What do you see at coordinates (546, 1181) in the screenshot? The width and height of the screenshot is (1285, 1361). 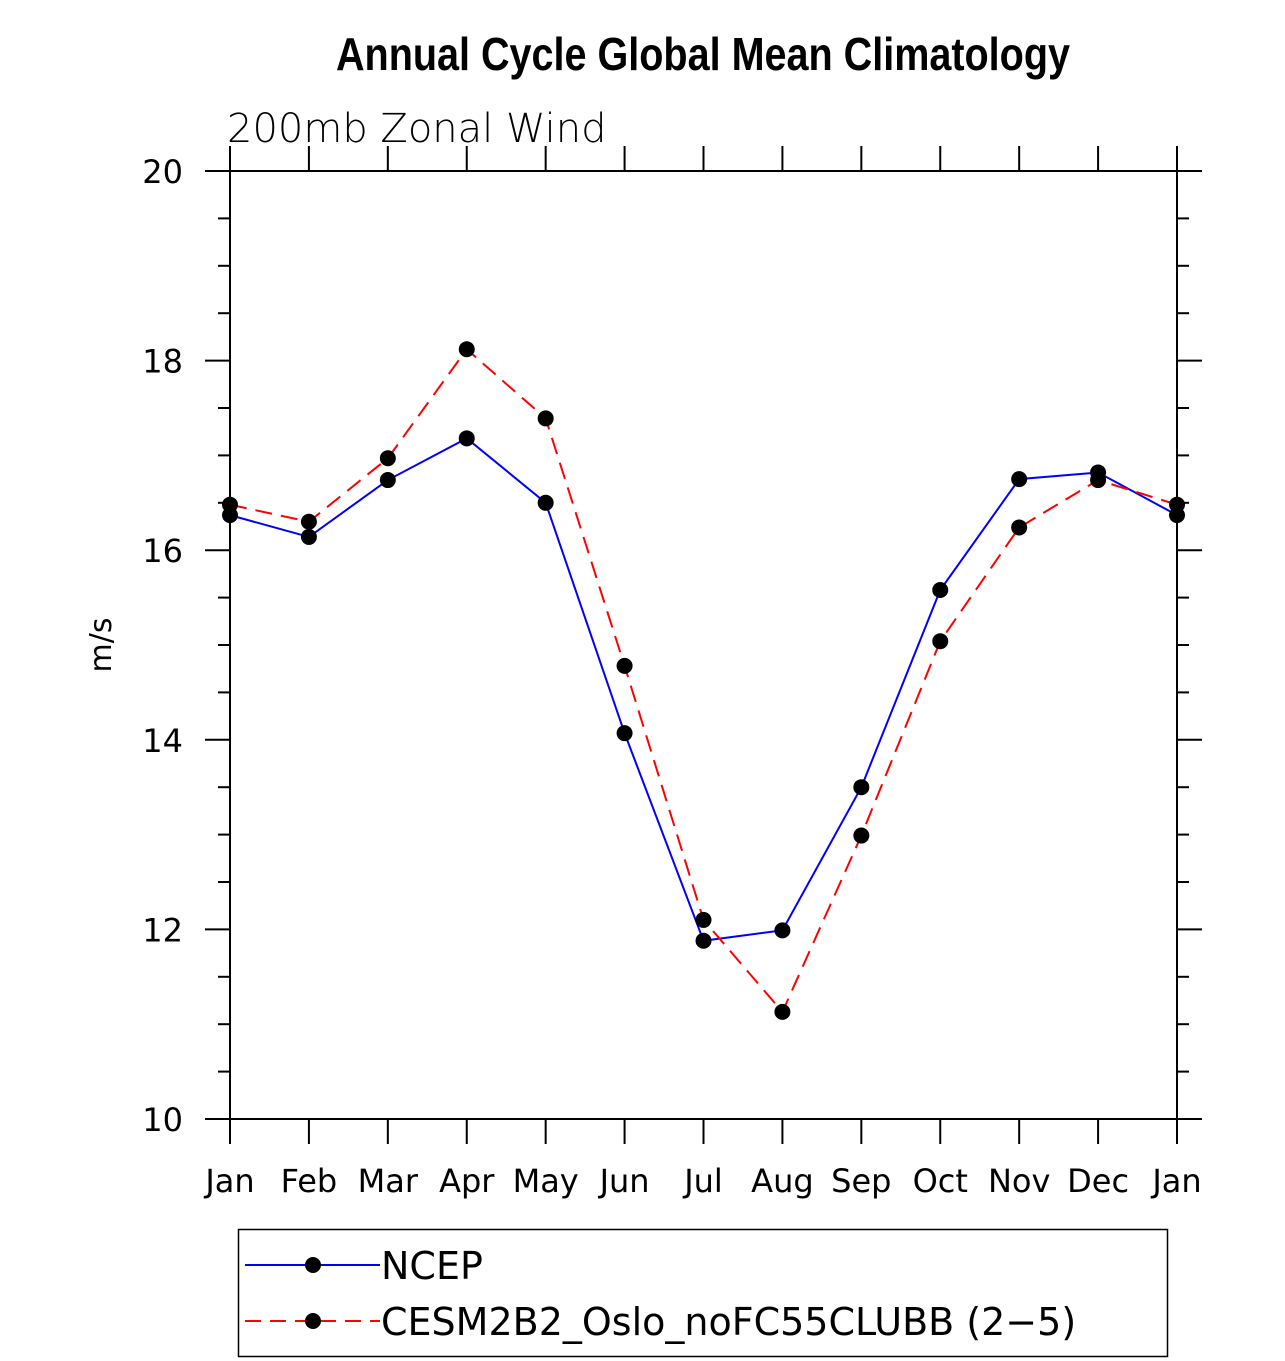 I see `x-tick-label: May` at bounding box center [546, 1181].